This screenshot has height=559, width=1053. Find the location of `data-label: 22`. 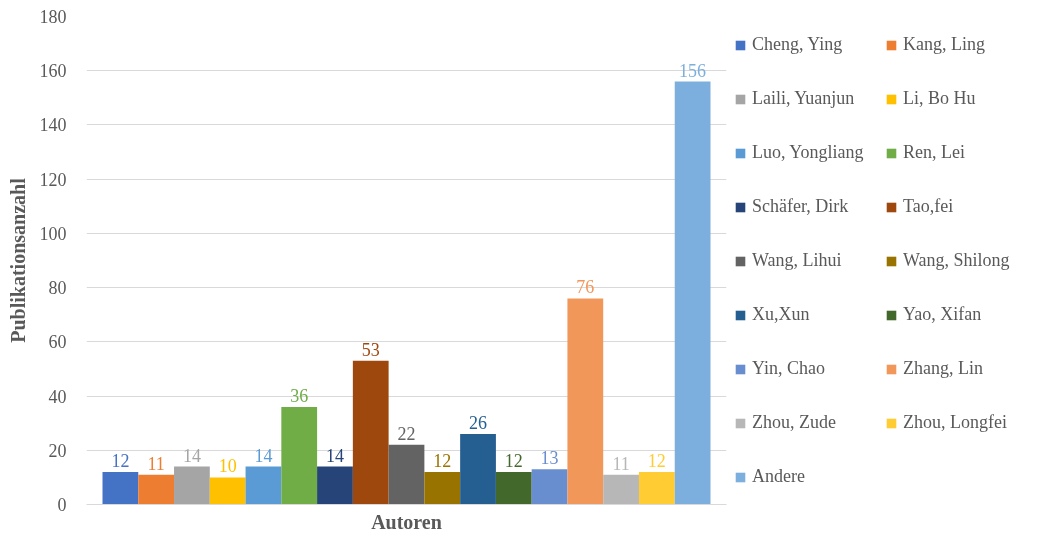

data-label: 22 is located at coordinates (406, 433).